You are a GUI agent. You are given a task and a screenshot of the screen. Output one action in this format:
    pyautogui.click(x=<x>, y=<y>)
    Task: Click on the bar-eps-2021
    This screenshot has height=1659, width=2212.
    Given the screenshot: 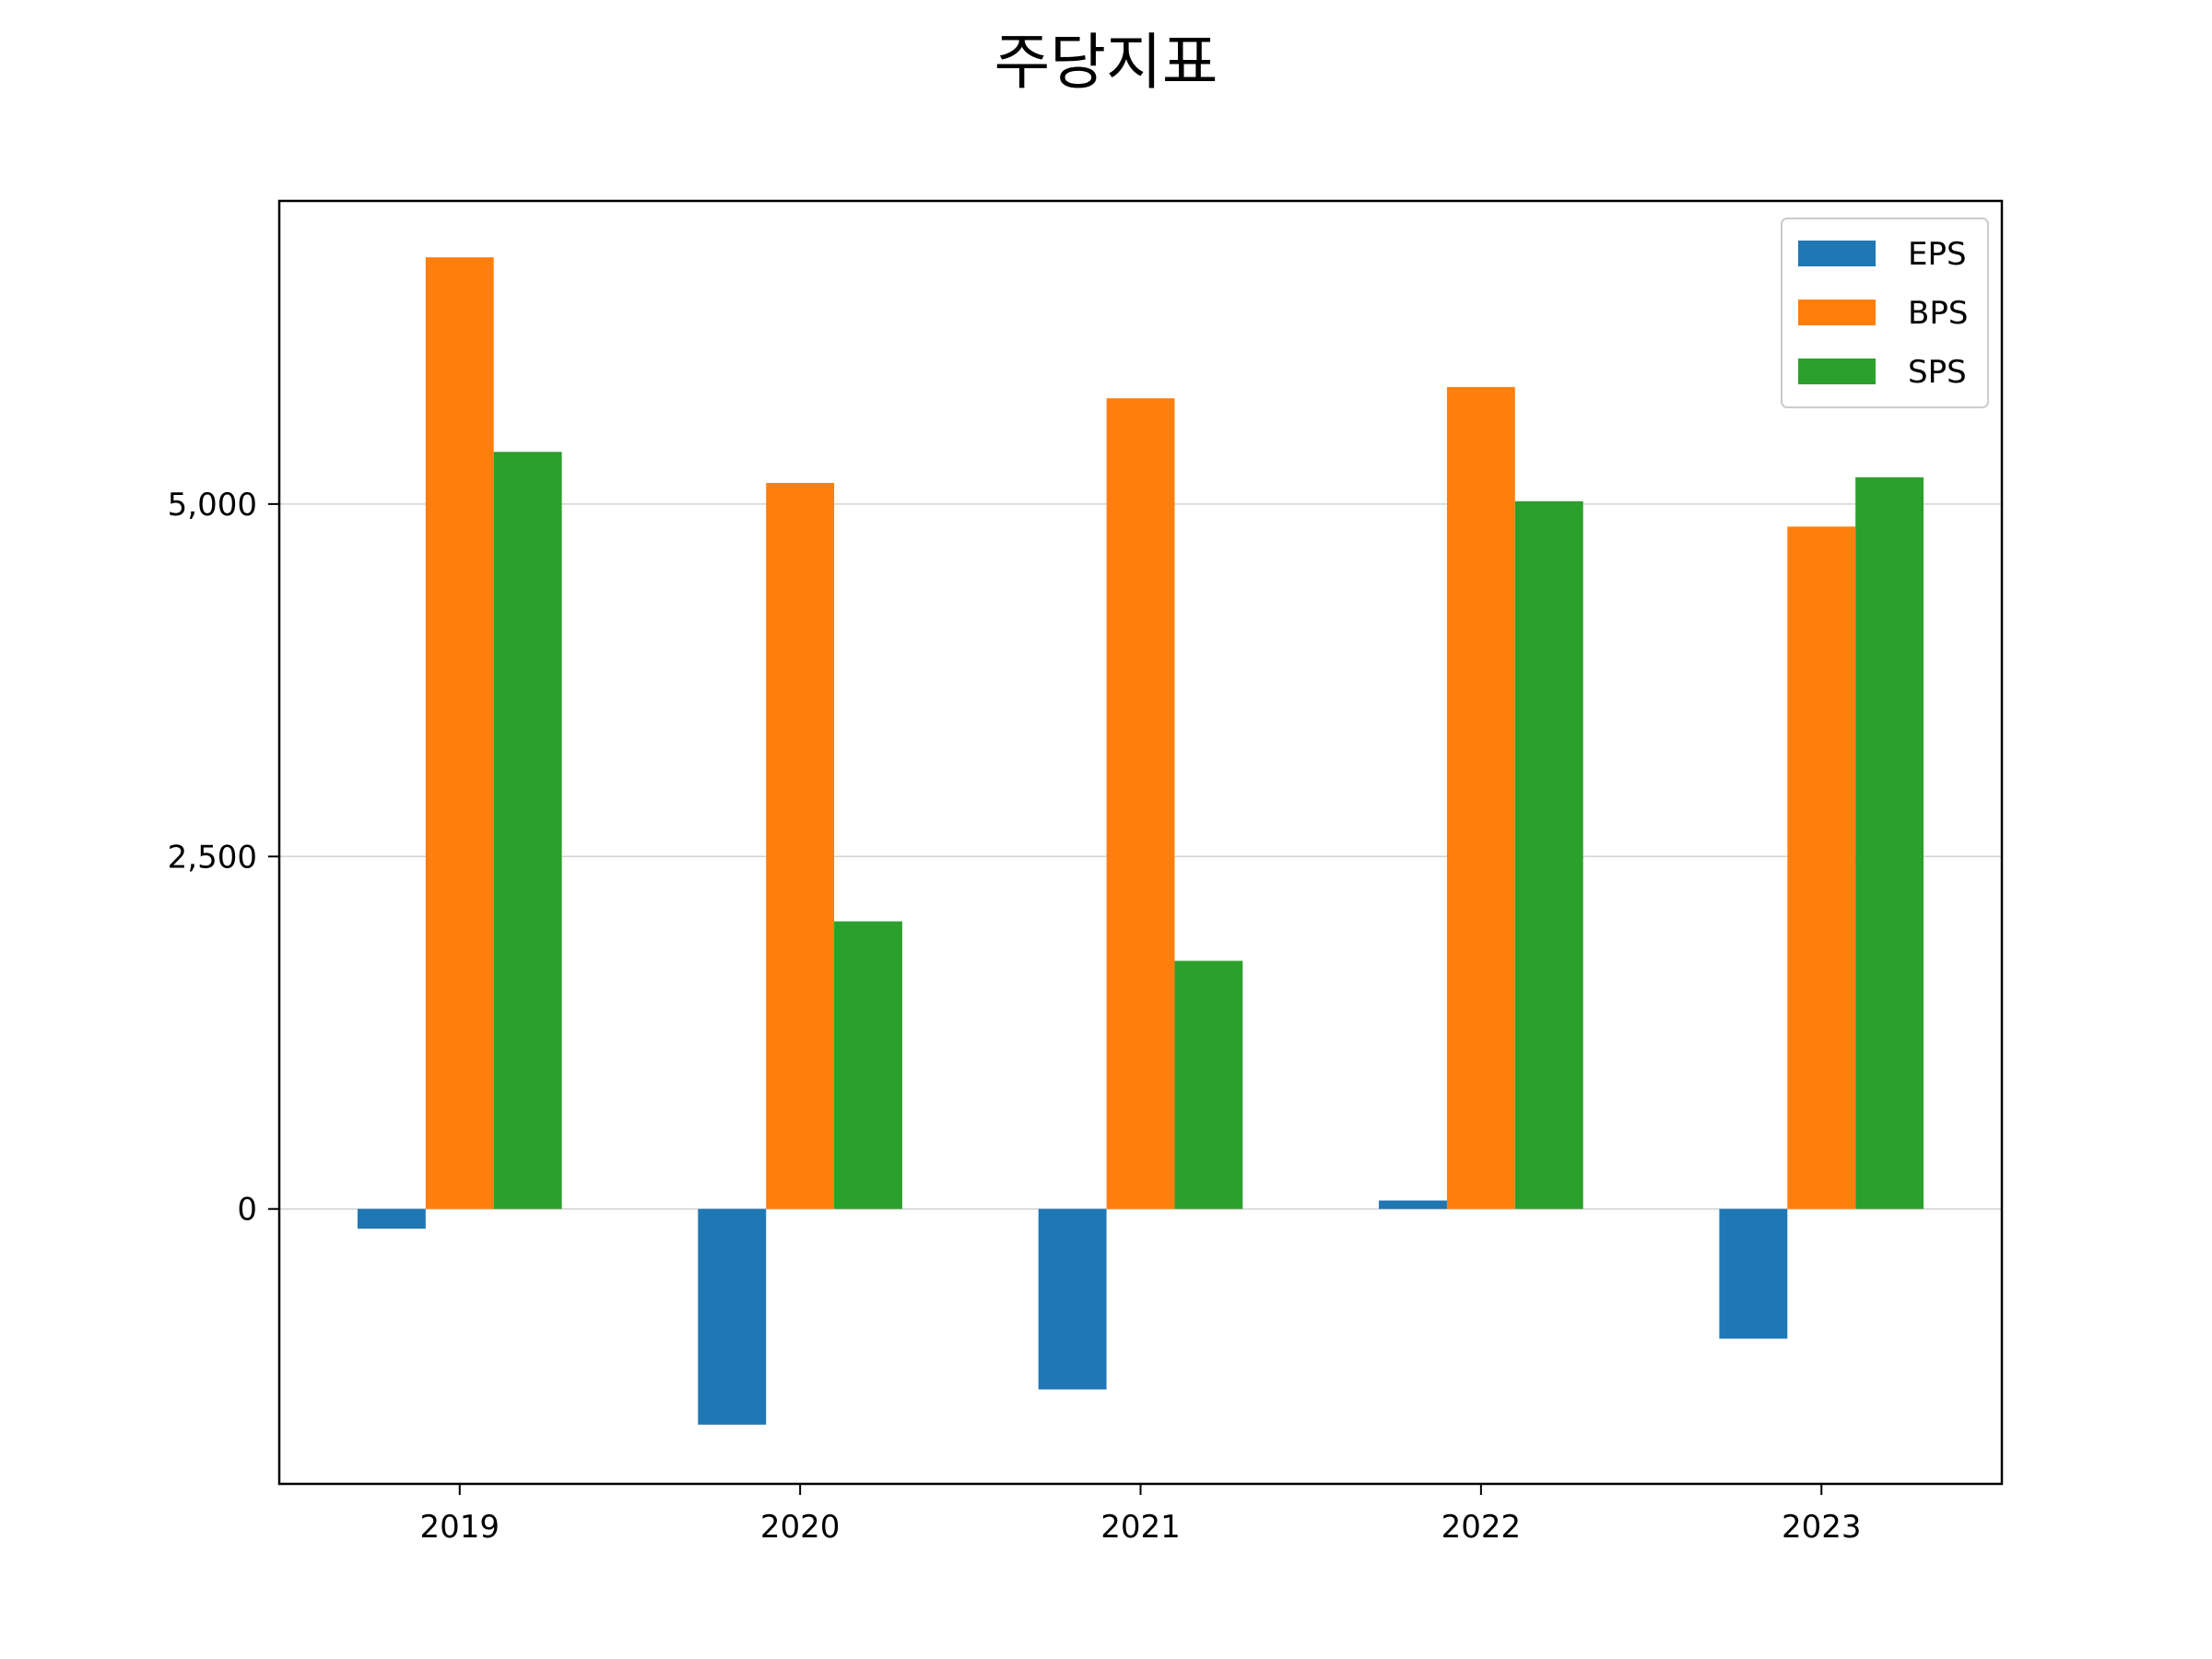 What is the action you would take?
    pyautogui.click(x=1072, y=1299)
    